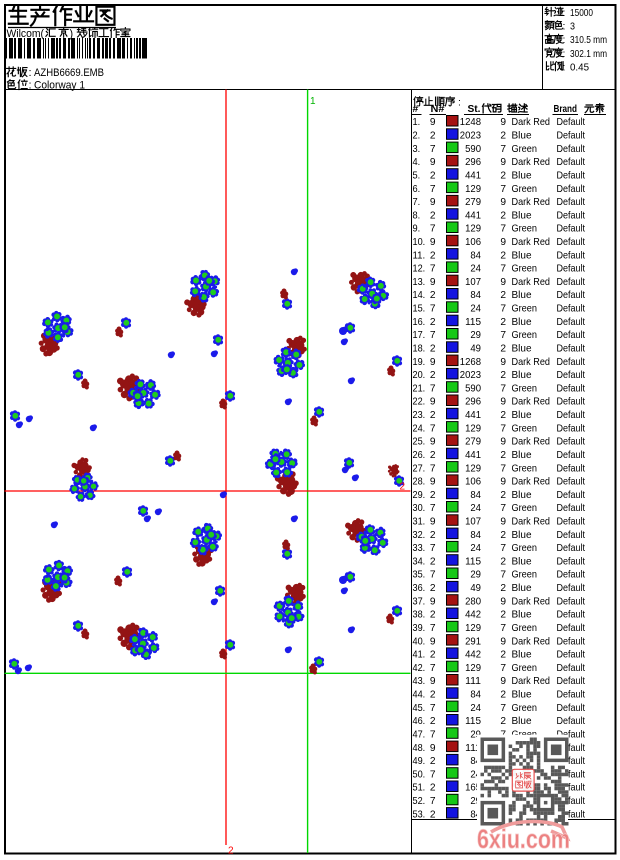 This screenshot has width=620, height=860. What do you see at coordinates (572, 27) in the screenshot?
I see `svg-text: 3` at bounding box center [572, 27].